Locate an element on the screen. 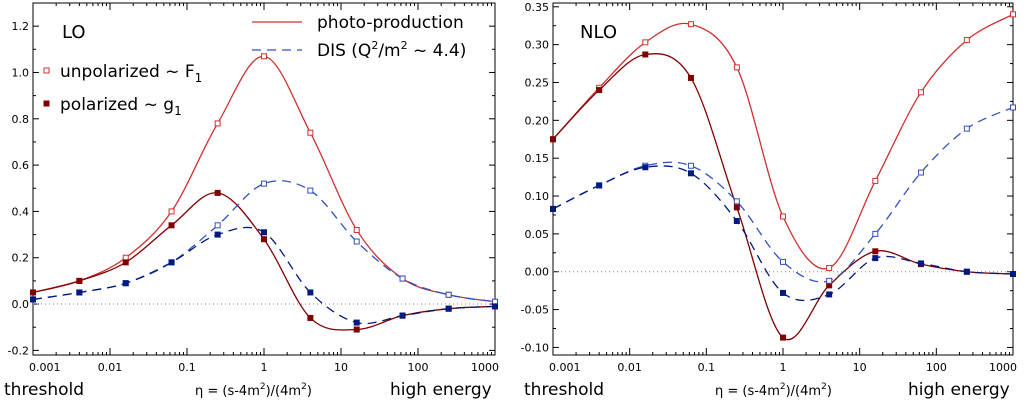 The image size is (1030, 408). y-tick-label: 1.2 is located at coordinates (21, 26).